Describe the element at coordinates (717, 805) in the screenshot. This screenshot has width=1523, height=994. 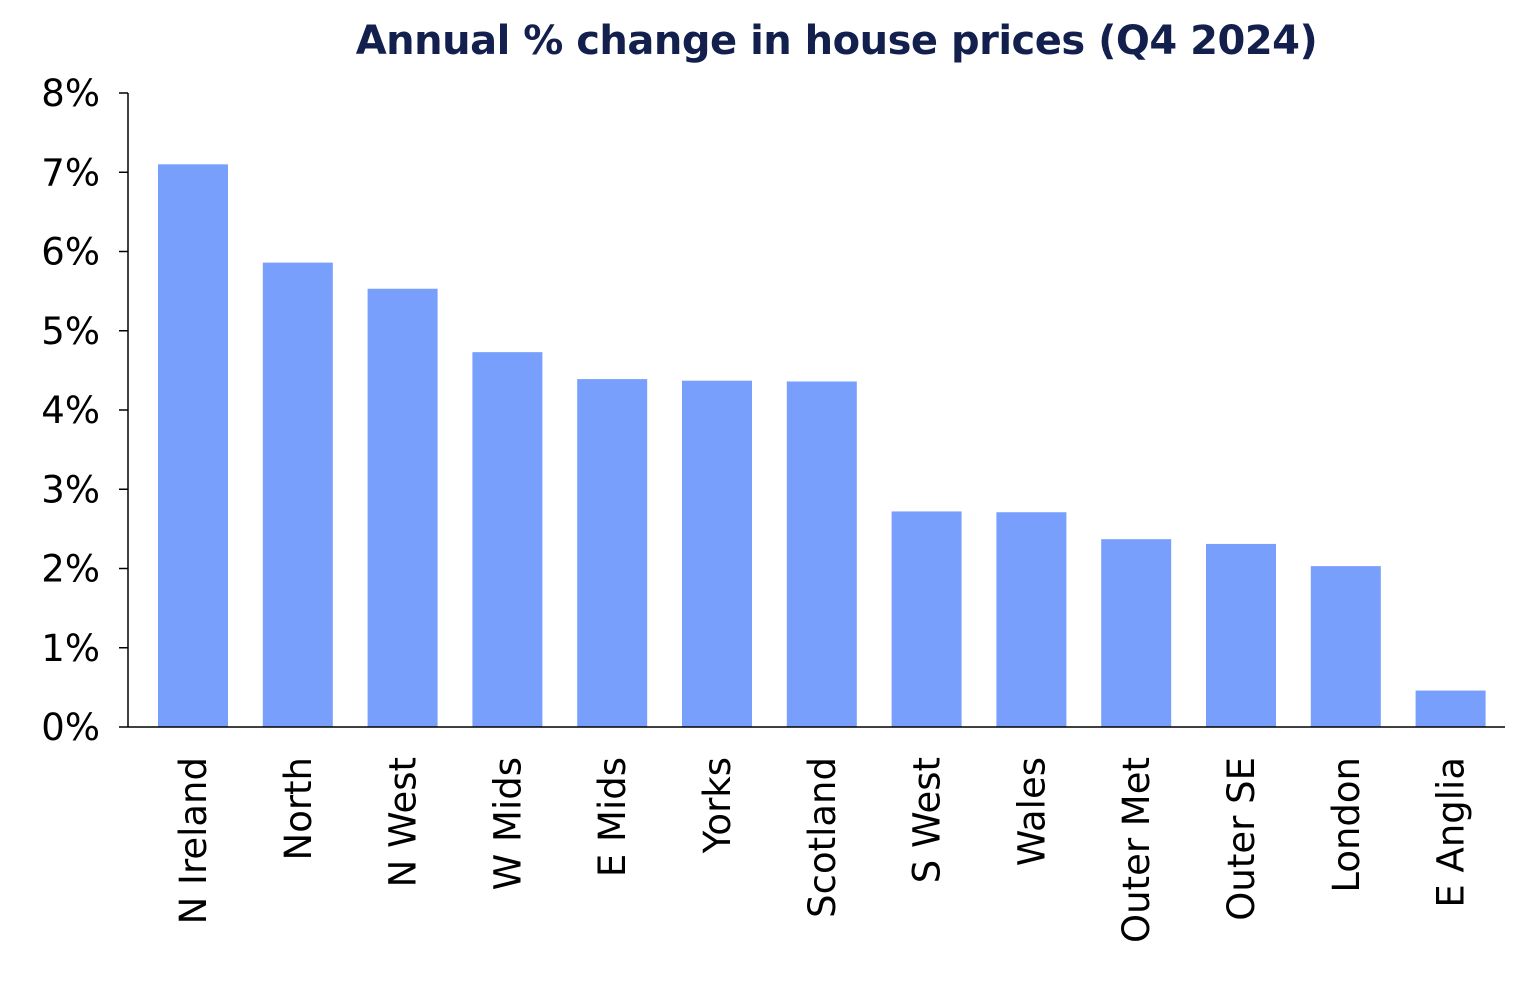
I see `x-category-label: Yorks` at that location.